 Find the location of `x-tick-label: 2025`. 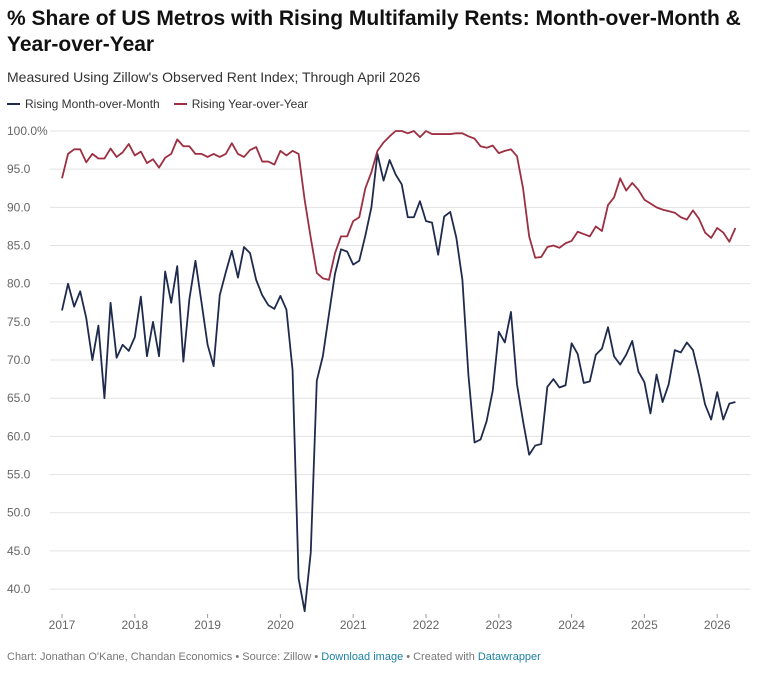

x-tick-label: 2025 is located at coordinates (644, 625).